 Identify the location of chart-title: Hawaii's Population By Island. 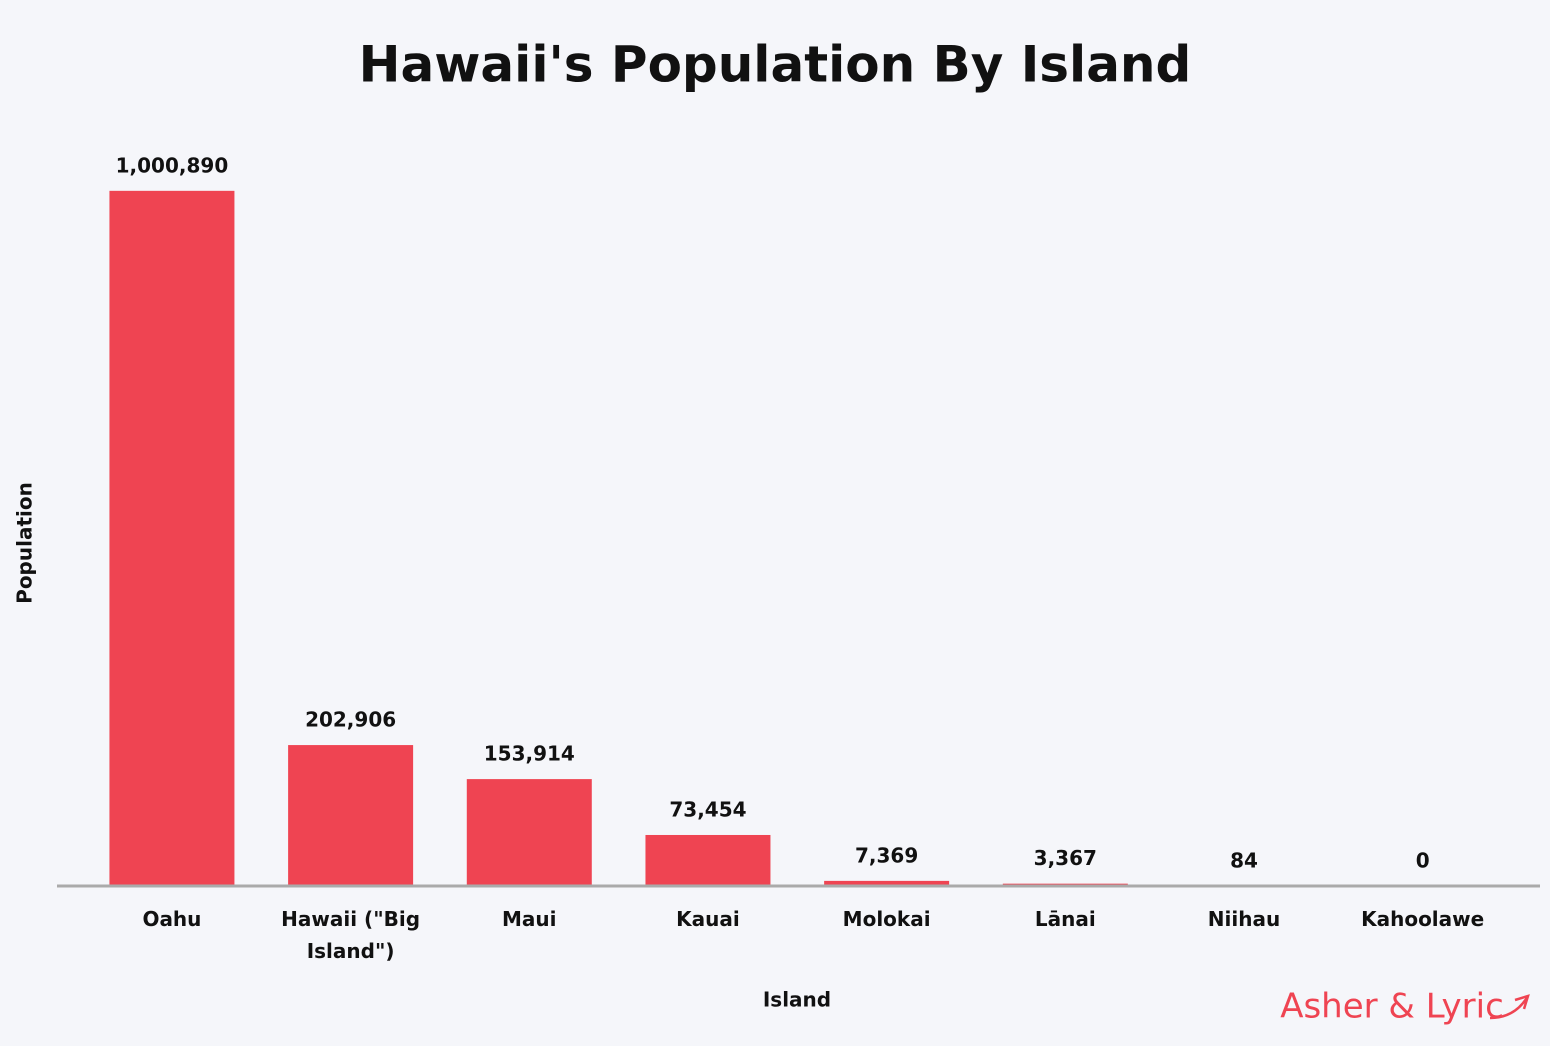
(775, 65).